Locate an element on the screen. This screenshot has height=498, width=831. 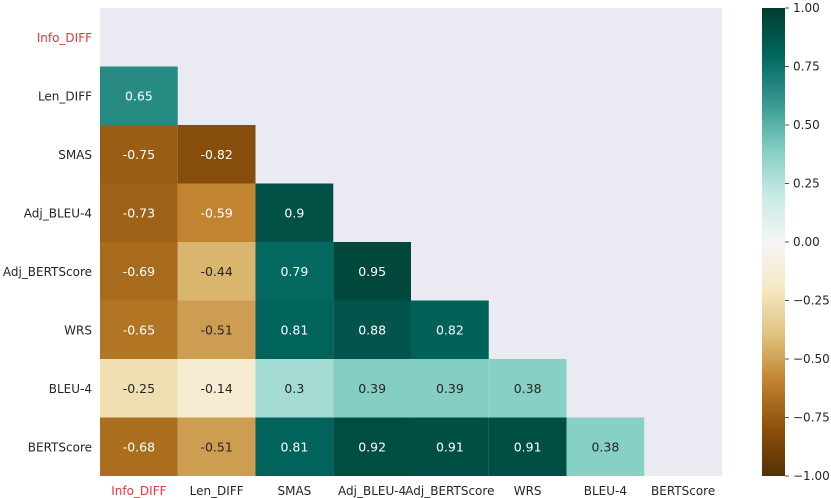
colorbar-tick-label: 0.50 is located at coordinates (806, 125).